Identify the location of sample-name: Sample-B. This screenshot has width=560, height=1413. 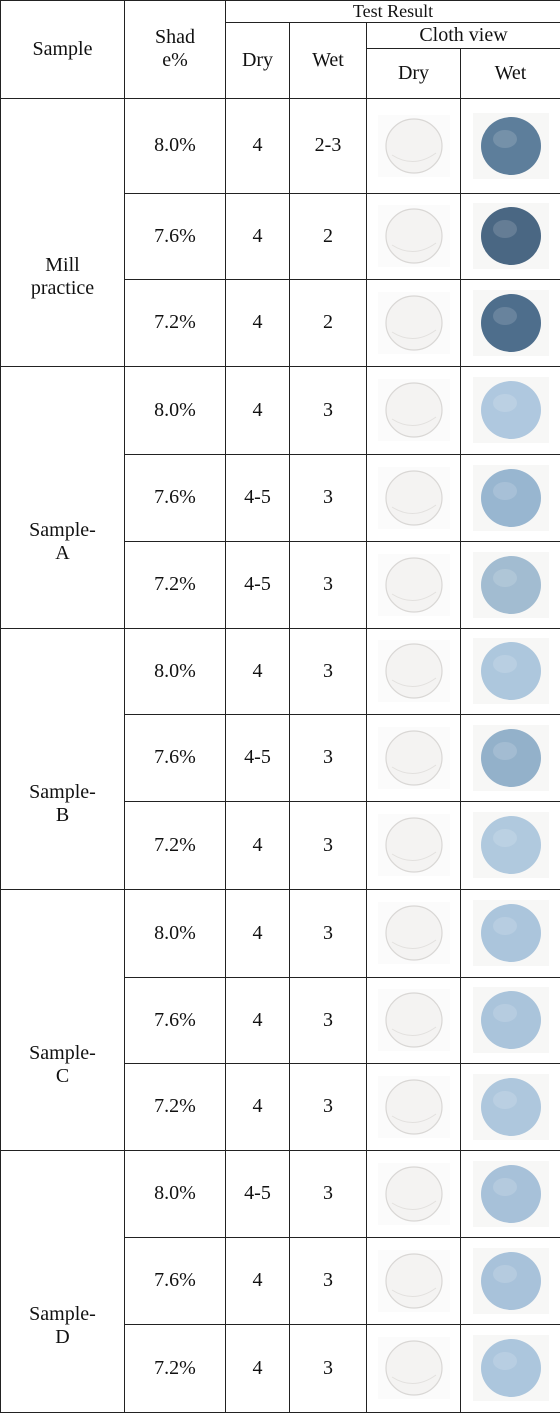
(63, 804).